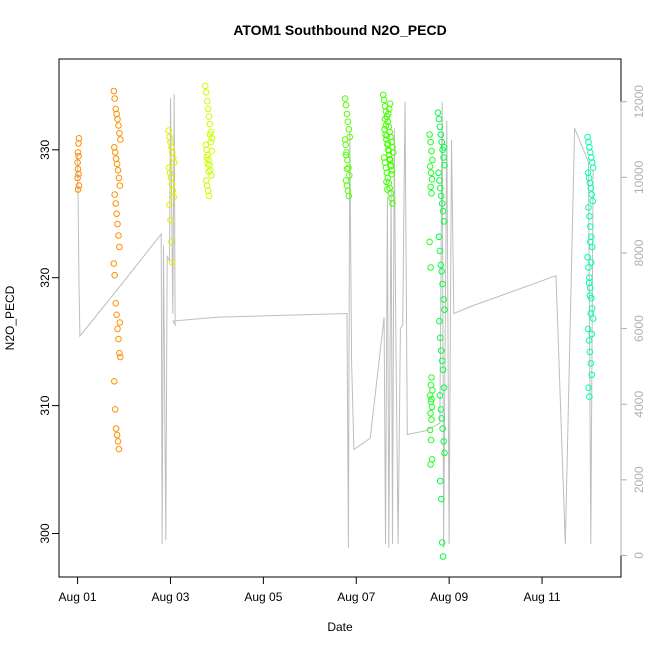  Describe the element at coordinates (263, 597) in the screenshot. I see `x-tick-label: Aug 05` at that location.